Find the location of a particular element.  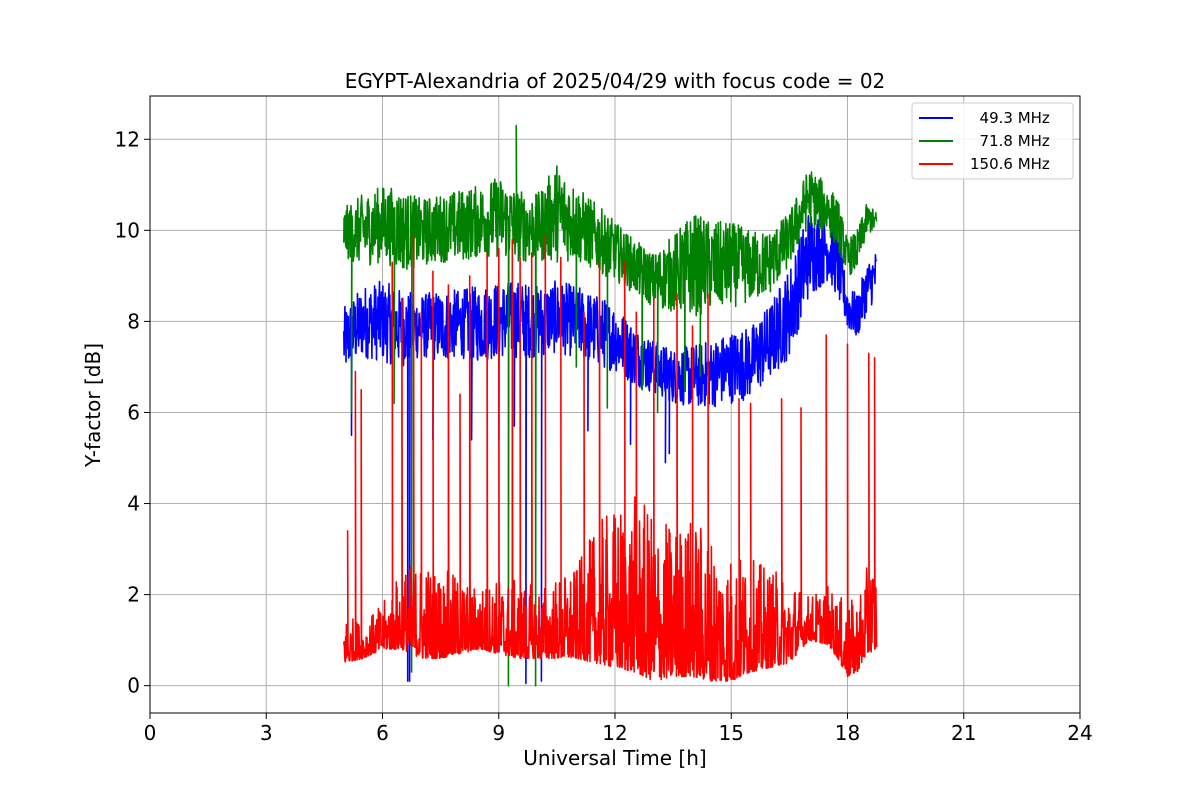

y-tick-label: 6 is located at coordinates (133, 412).